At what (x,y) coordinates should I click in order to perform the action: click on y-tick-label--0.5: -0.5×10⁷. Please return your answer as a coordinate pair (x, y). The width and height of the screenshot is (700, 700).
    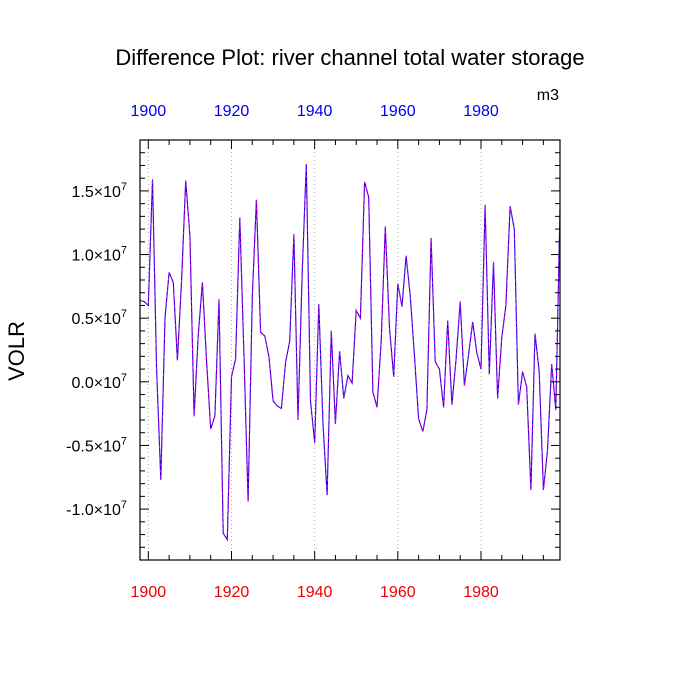
    Looking at the image, I should click on (96, 445).